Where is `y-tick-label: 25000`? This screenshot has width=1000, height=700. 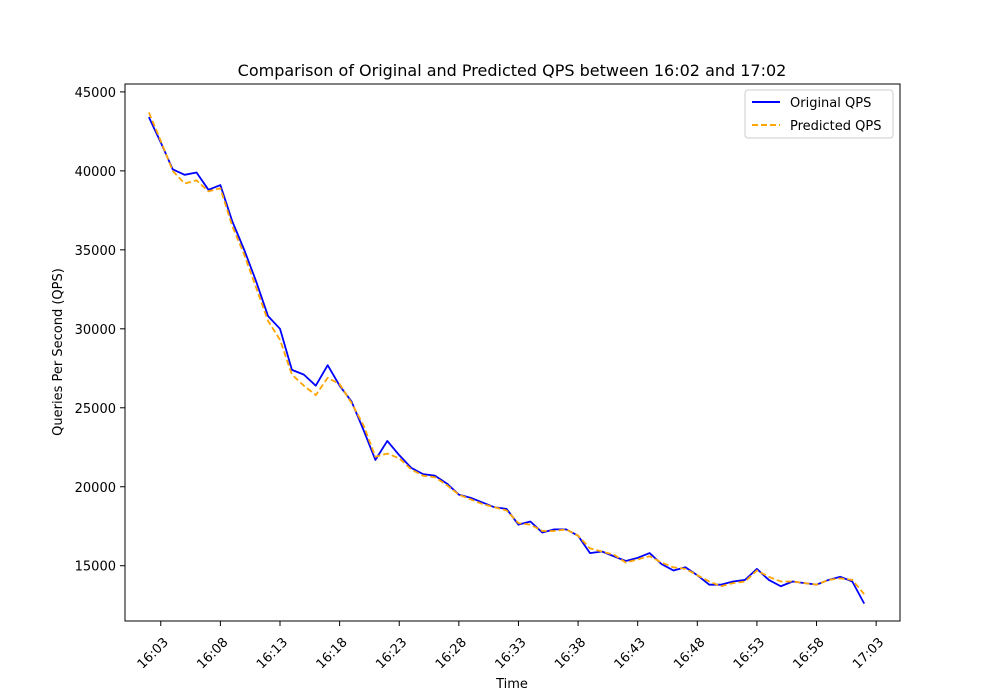 y-tick-label: 25000 is located at coordinates (95, 409).